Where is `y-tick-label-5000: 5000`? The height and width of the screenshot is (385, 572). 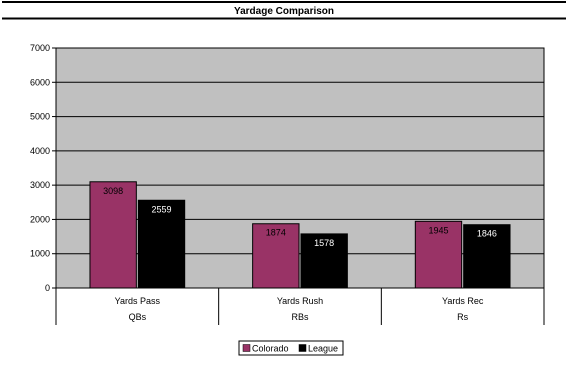
y-tick-label-5000: 5000 is located at coordinates (40, 117).